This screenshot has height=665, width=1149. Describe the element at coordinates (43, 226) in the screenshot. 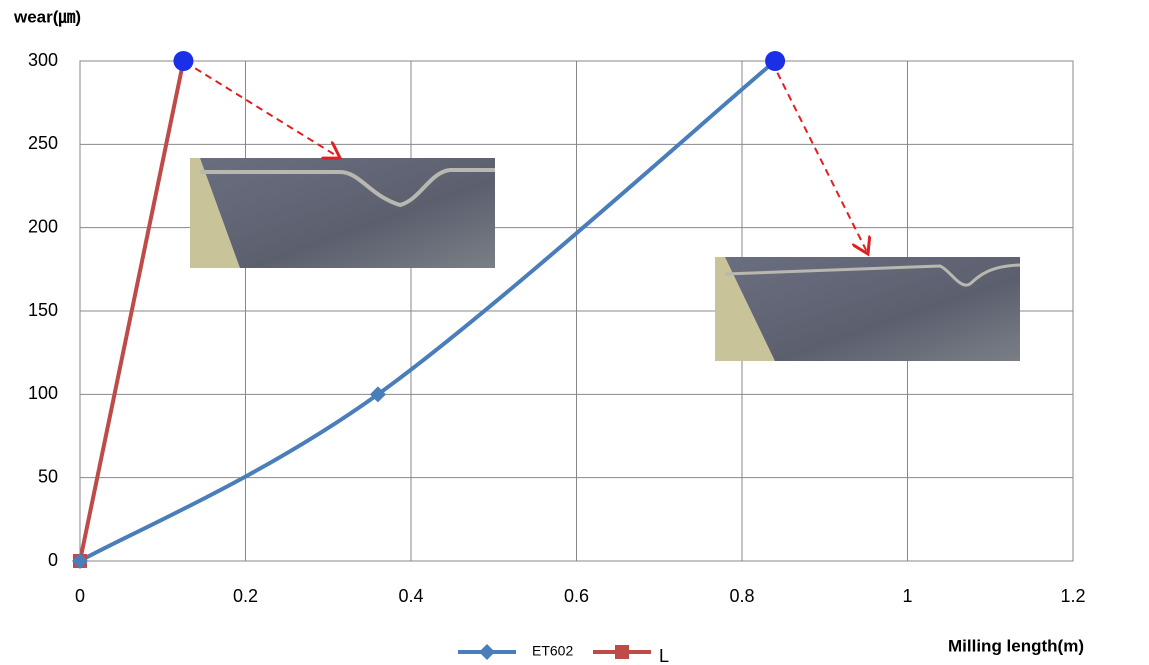

I see `y-tick-label: 200` at that location.